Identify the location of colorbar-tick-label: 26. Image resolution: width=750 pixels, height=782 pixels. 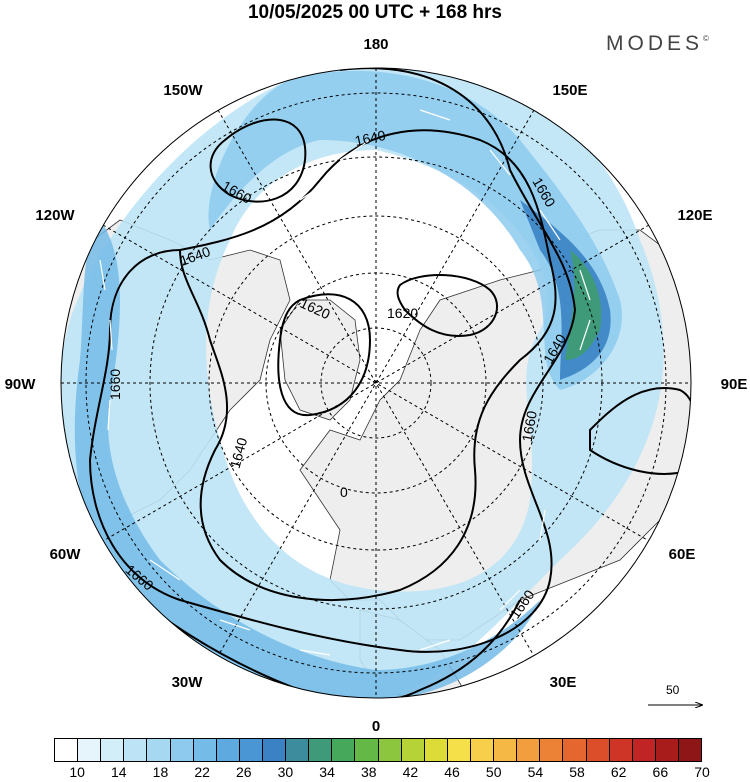
(243, 772).